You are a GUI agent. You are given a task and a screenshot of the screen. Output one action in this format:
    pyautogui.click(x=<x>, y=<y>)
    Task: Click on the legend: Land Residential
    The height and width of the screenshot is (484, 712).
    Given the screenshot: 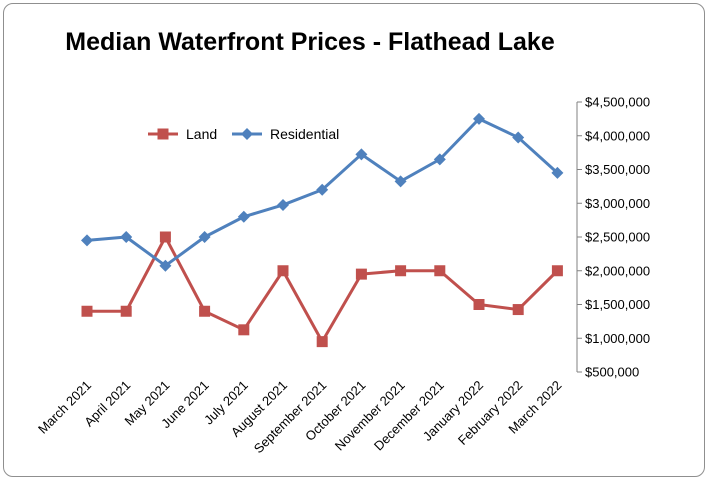 What is the action you would take?
    pyautogui.click(x=243, y=134)
    